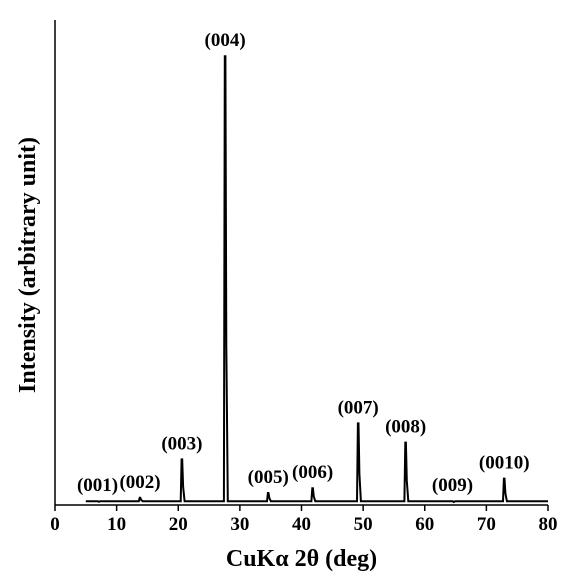 Image resolution: width=566 pixels, height=578 pixels. Describe the element at coordinates (181, 443) in the screenshot. I see `peak-label: (003)` at that location.